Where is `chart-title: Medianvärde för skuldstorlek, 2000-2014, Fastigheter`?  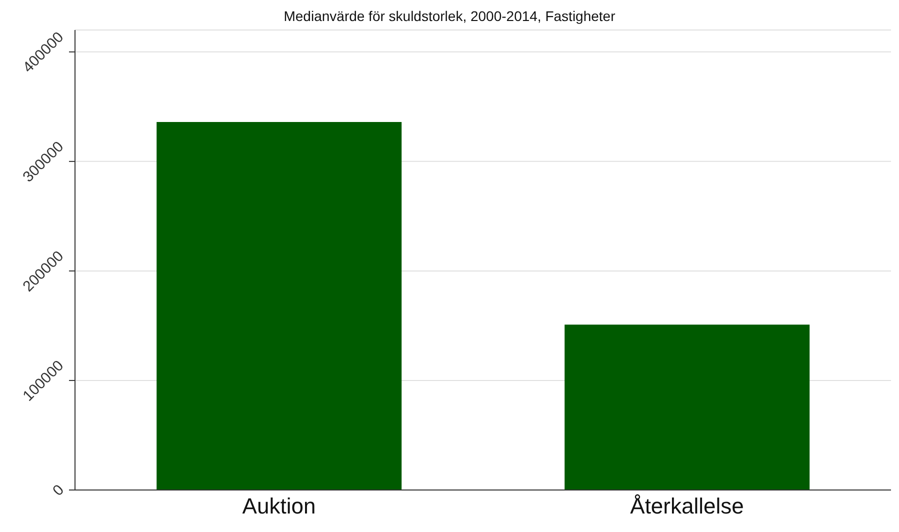
chart-title: Medianvärde för skuldstorlek, 2000-2014, Fastigheter is located at coordinates (449, 17).